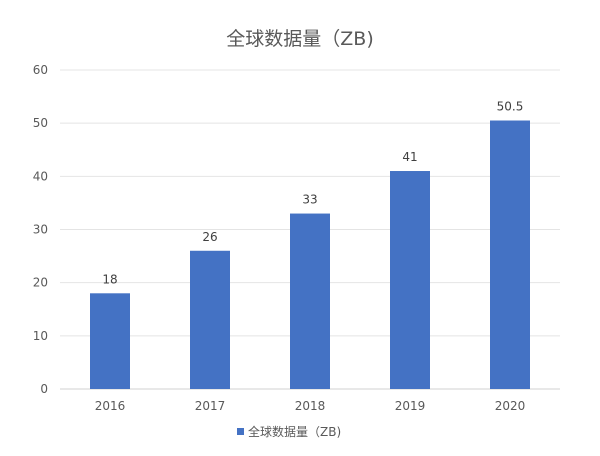  I want to click on y-tick-label: 60, so click(40, 70).